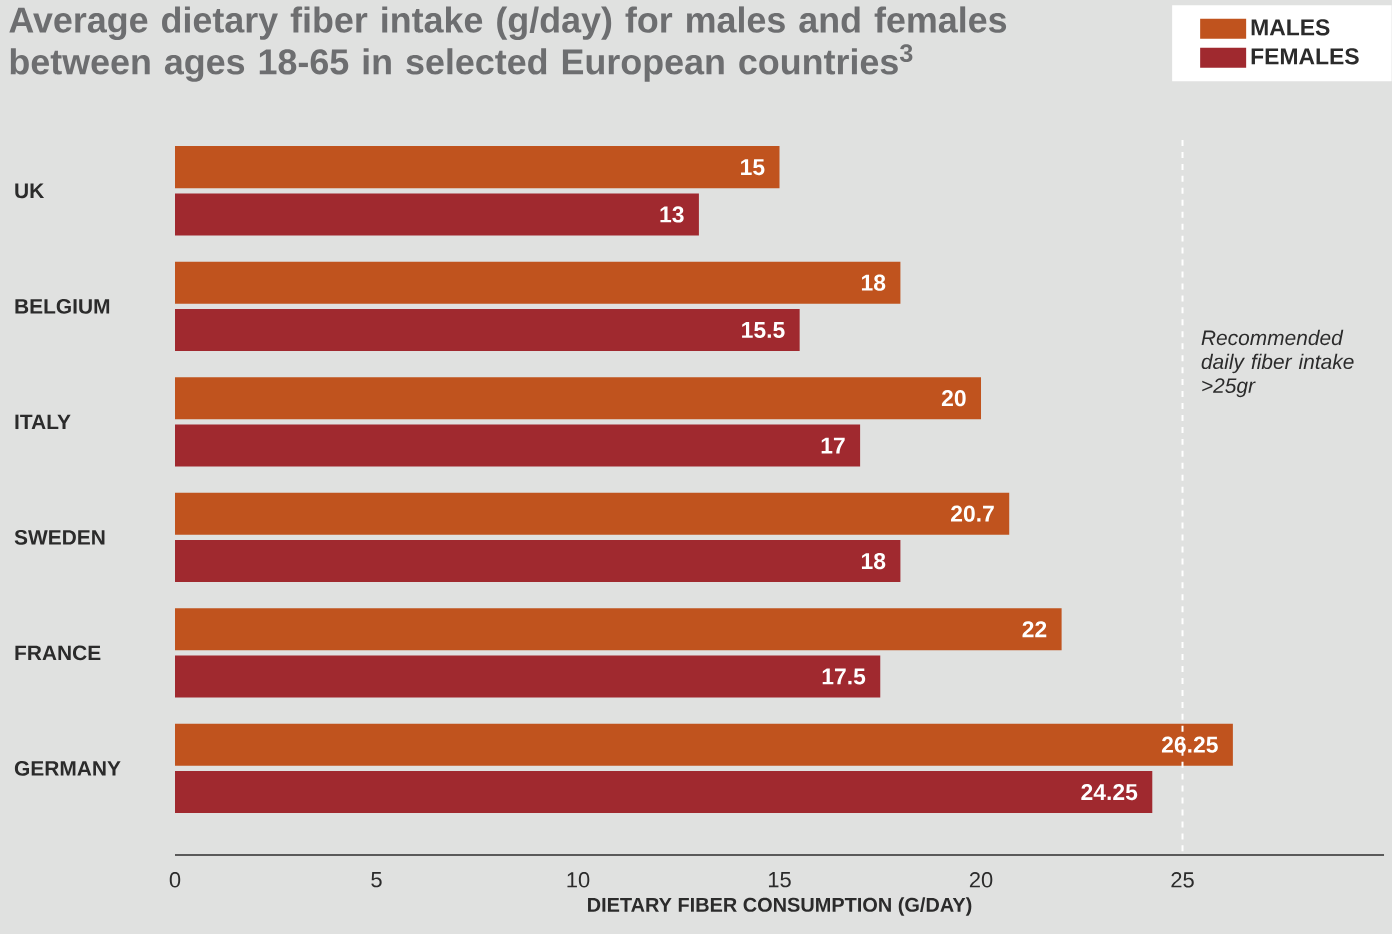 The height and width of the screenshot is (934, 1392). Describe the element at coordinates (578, 880) in the screenshot. I see `x-tick-label: 10` at that location.